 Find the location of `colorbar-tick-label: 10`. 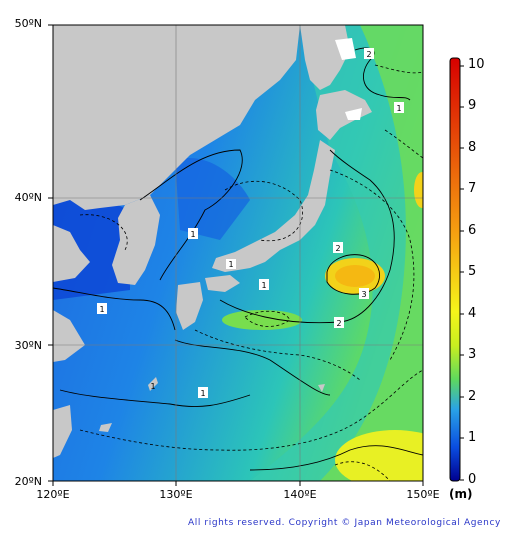

colorbar-tick-label: 10 is located at coordinates (476, 64).